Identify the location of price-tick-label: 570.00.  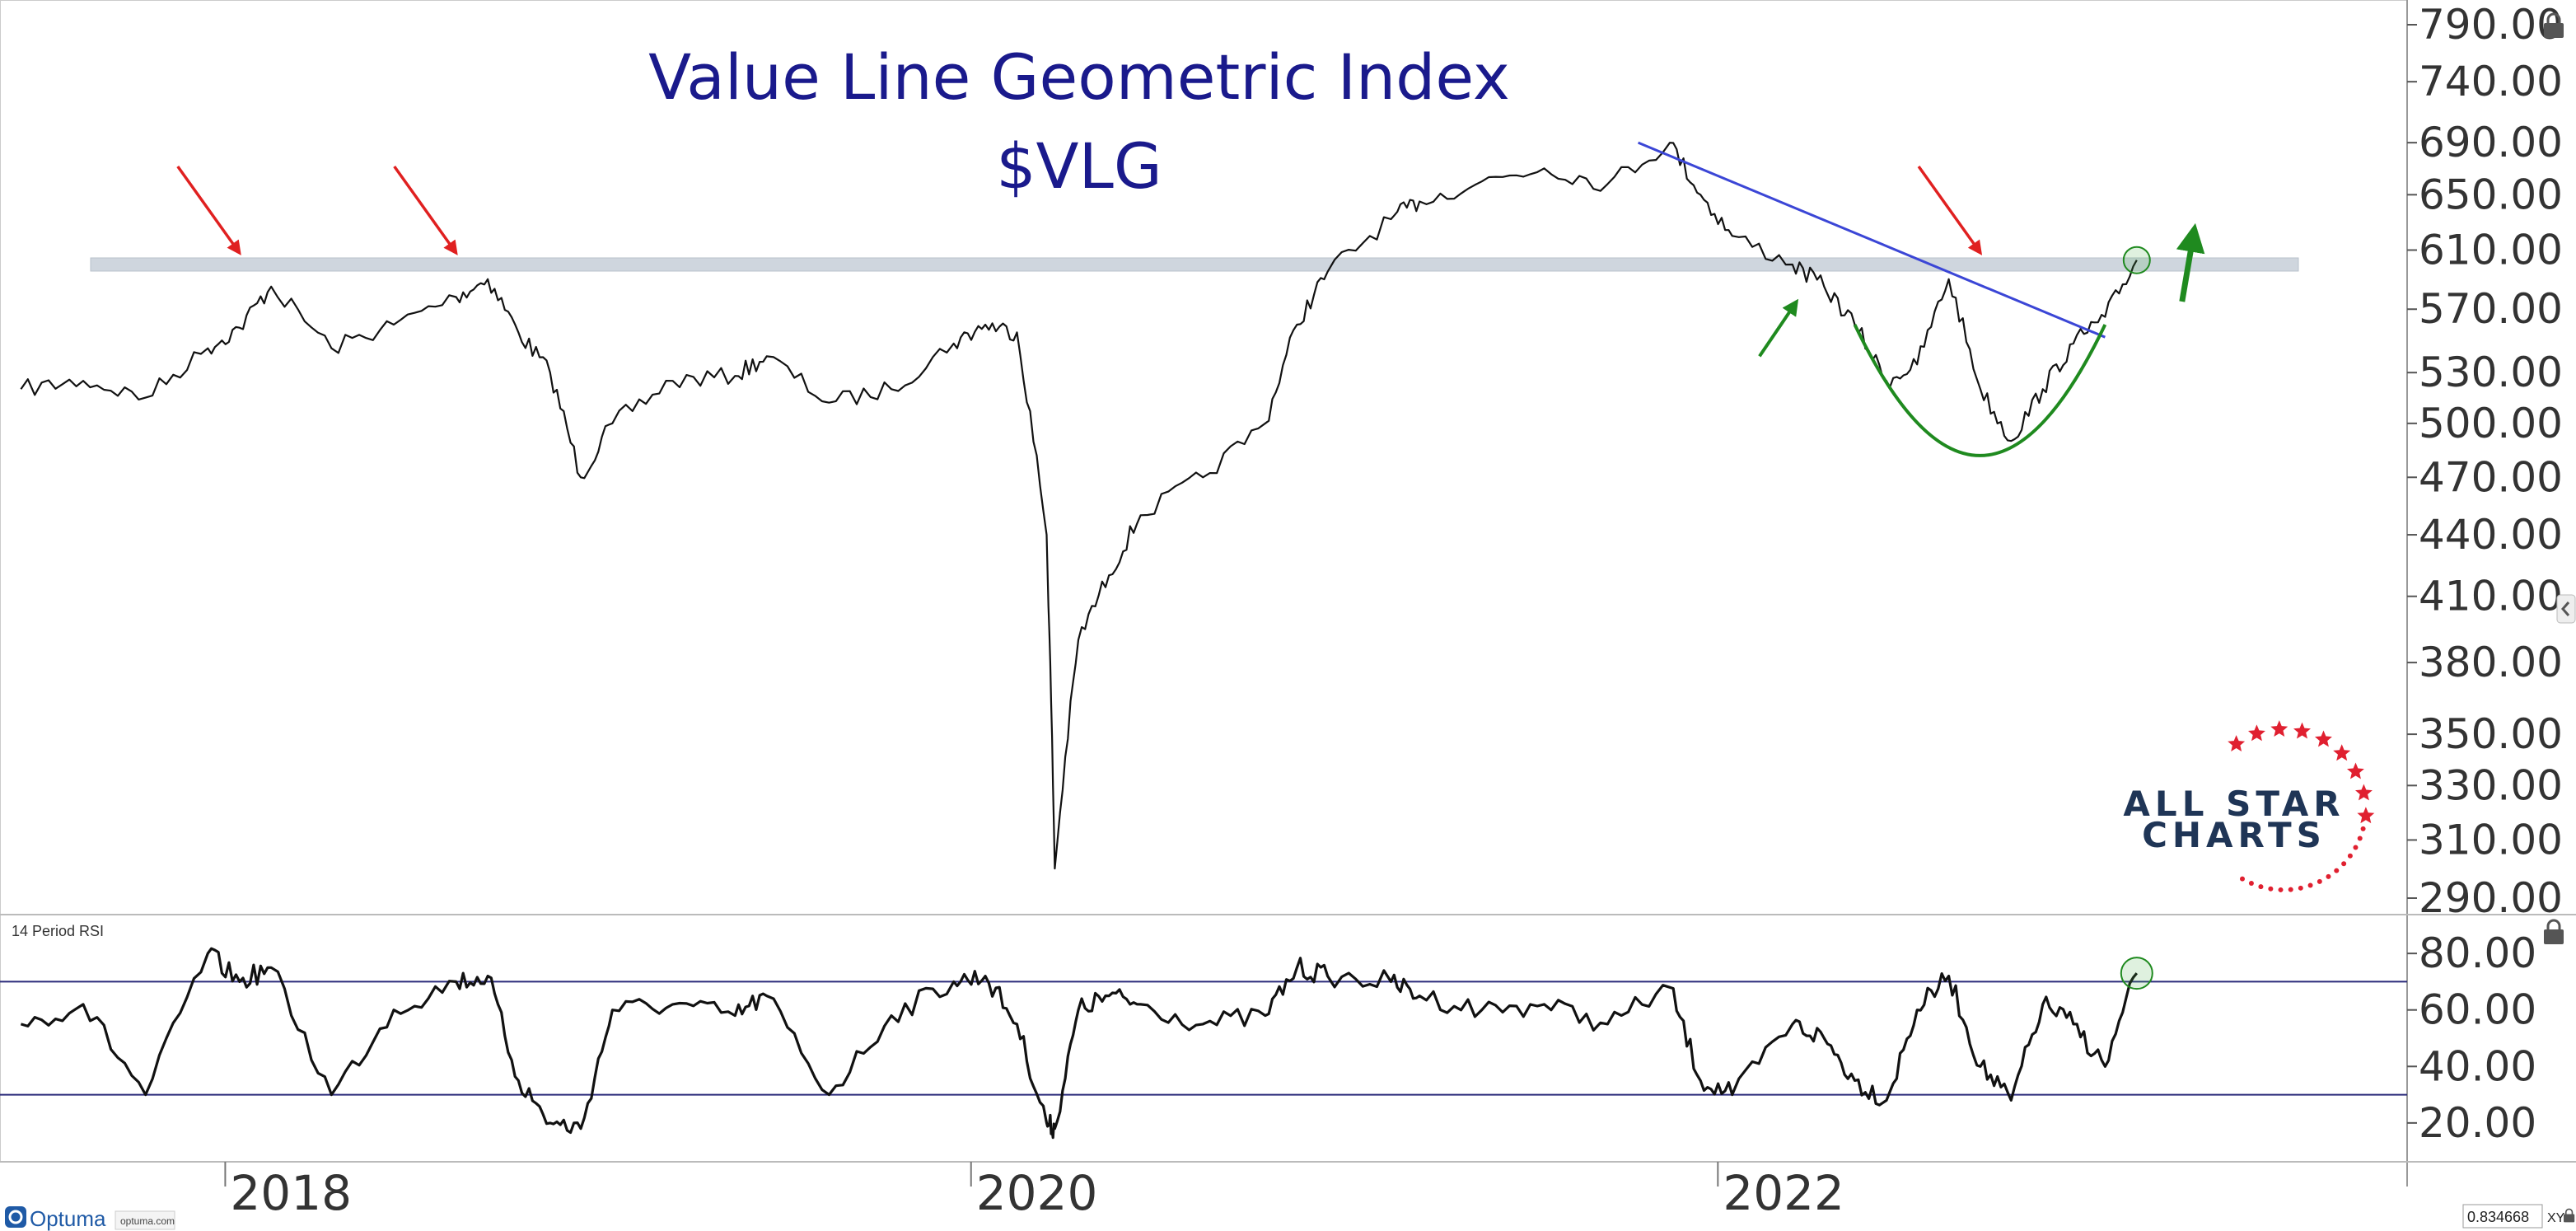
(2491, 309).